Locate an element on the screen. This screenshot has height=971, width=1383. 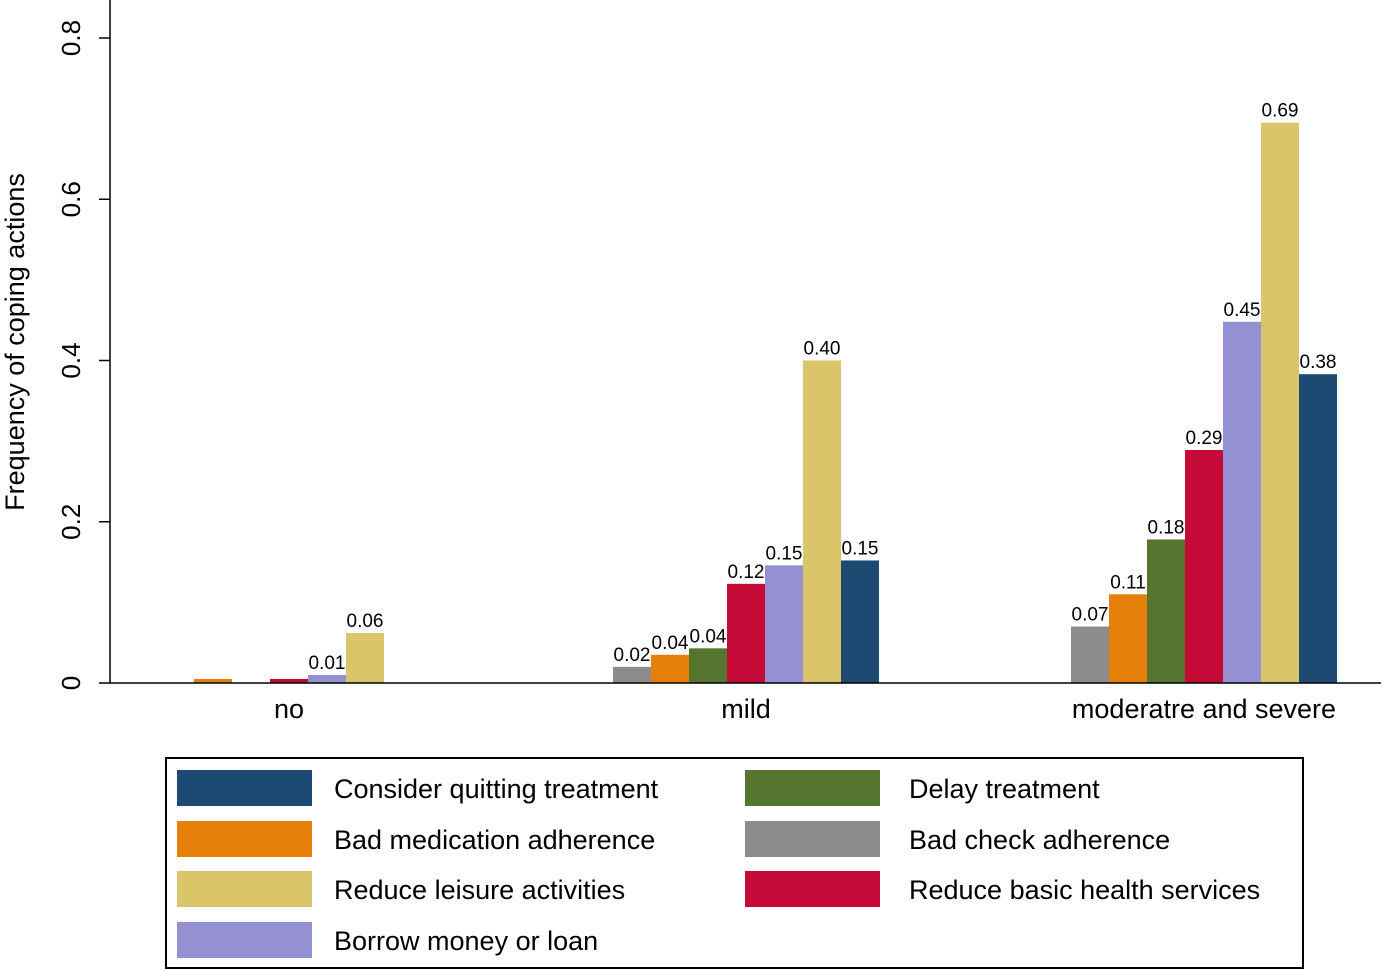
x-category-label: no is located at coordinates (289, 709).